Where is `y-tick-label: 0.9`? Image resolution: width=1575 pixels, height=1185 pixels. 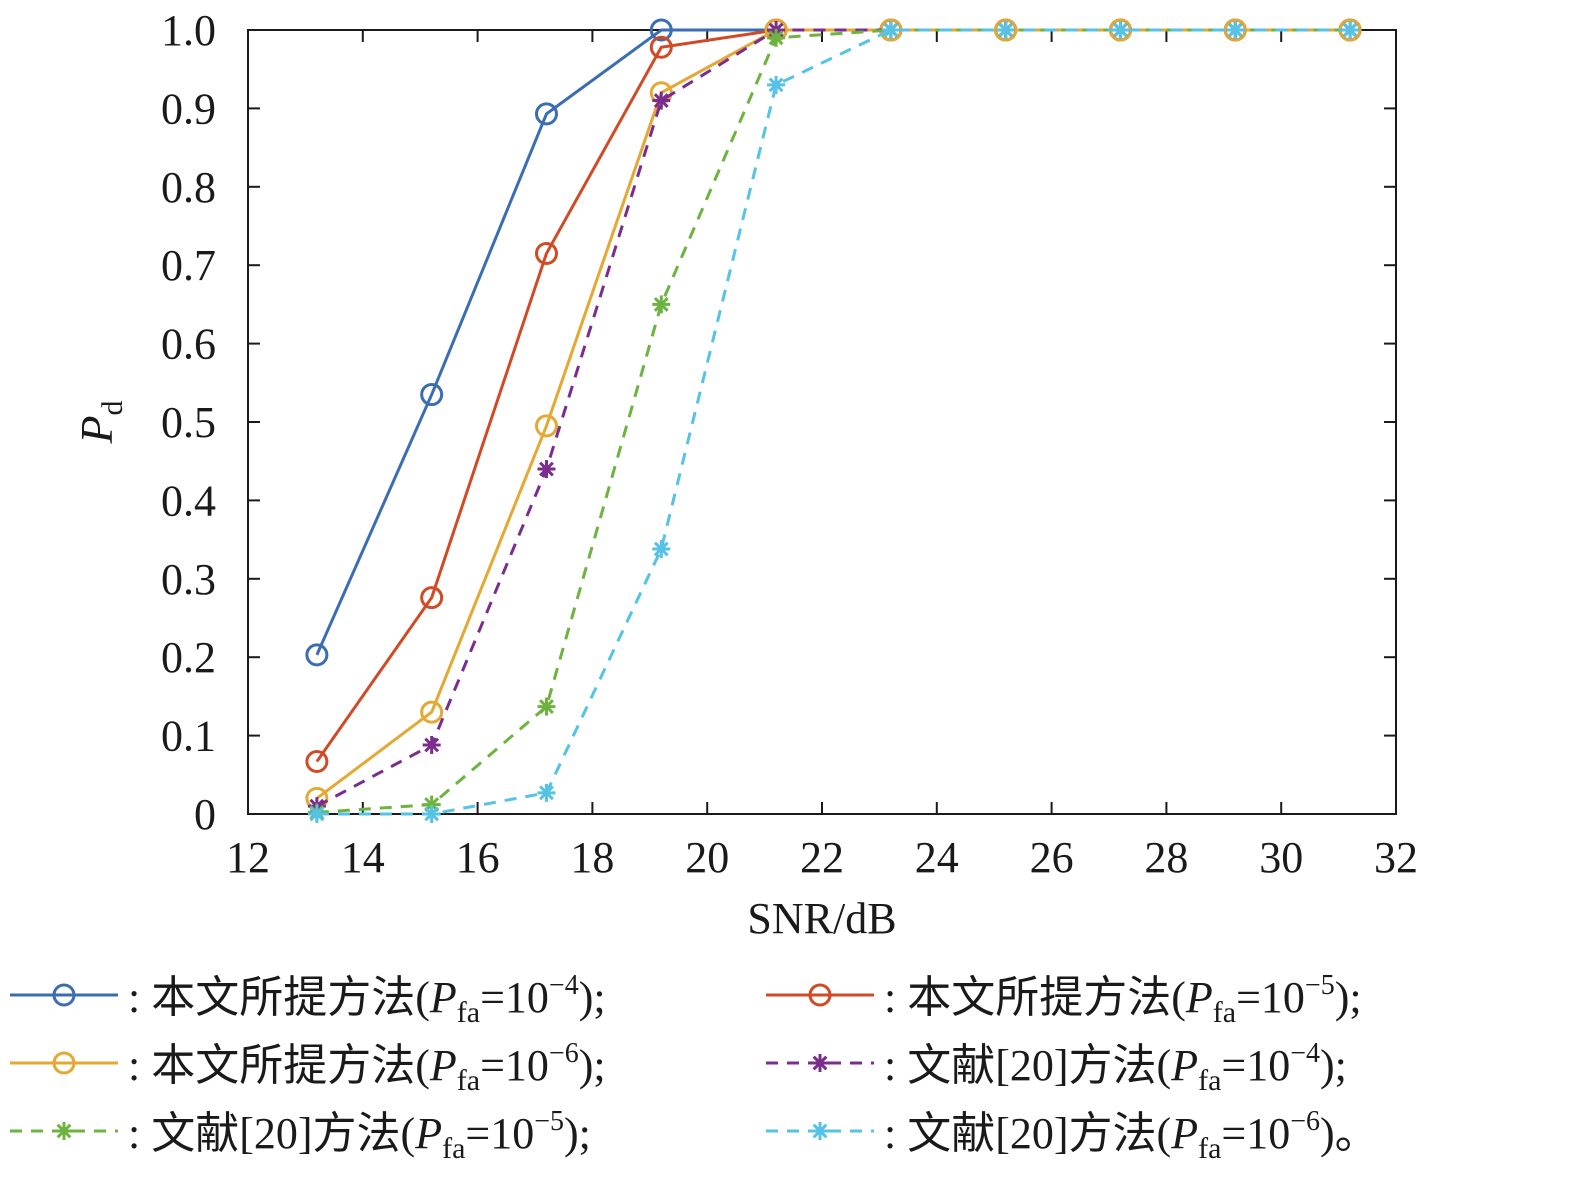 y-tick-label: 0.9 is located at coordinates (188, 108).